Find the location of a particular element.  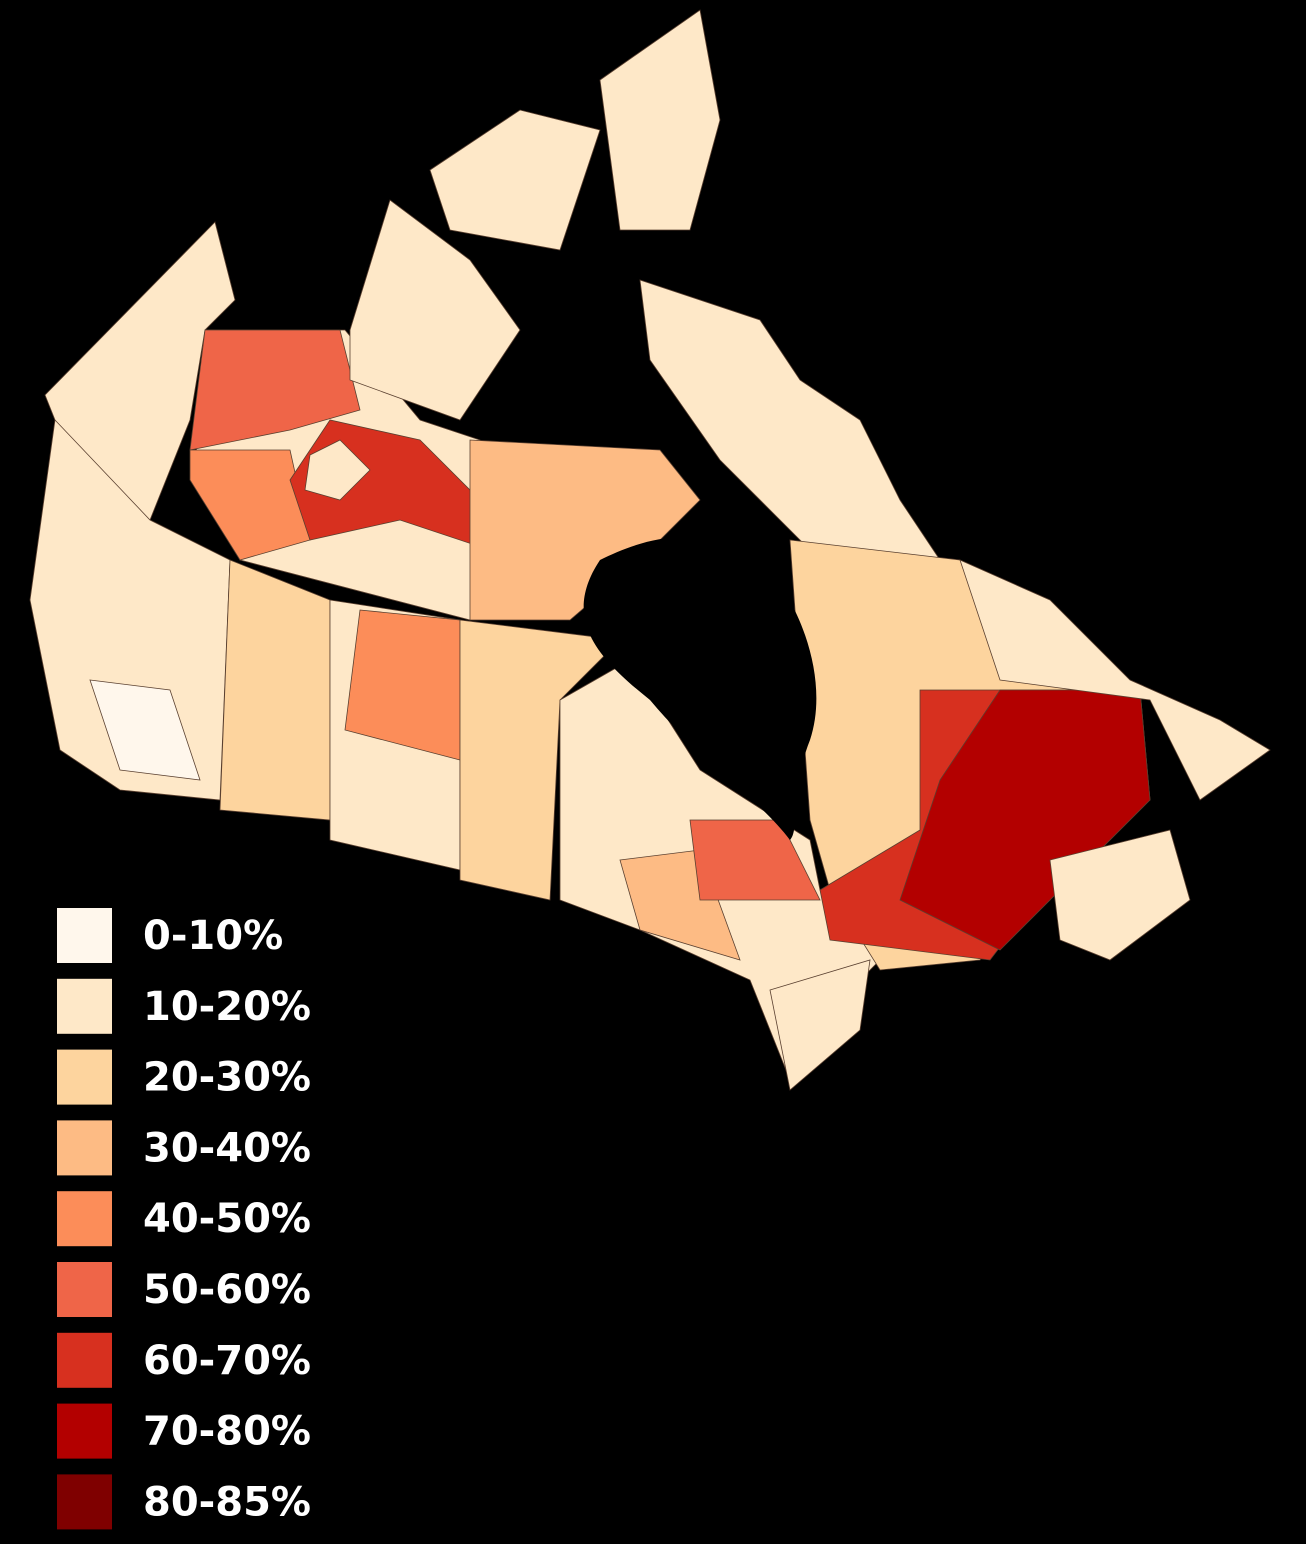

legend-label: 80-85% is located at coordinates (227, 1502).